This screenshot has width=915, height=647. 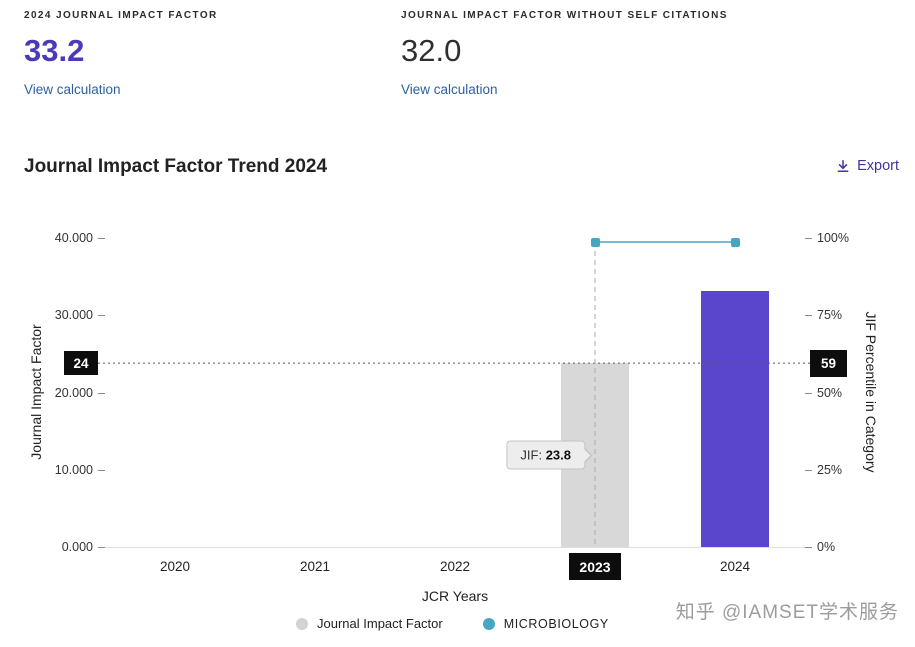 I want to click on jif-metric-label: 2024 JOURNAL IMPACT FACTOR, so click(x=121, y=15).